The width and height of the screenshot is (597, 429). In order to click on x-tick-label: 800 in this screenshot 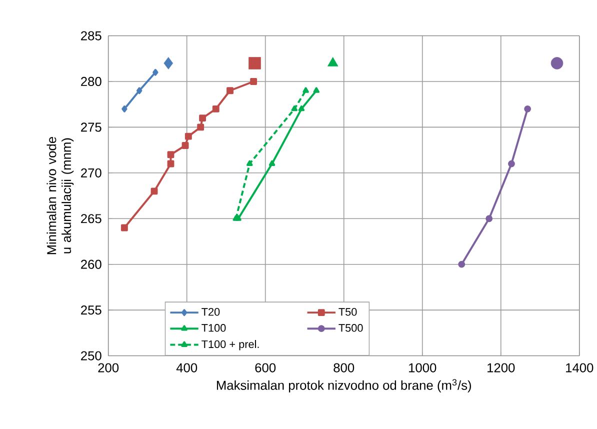, I will do `click(344, 367)`.